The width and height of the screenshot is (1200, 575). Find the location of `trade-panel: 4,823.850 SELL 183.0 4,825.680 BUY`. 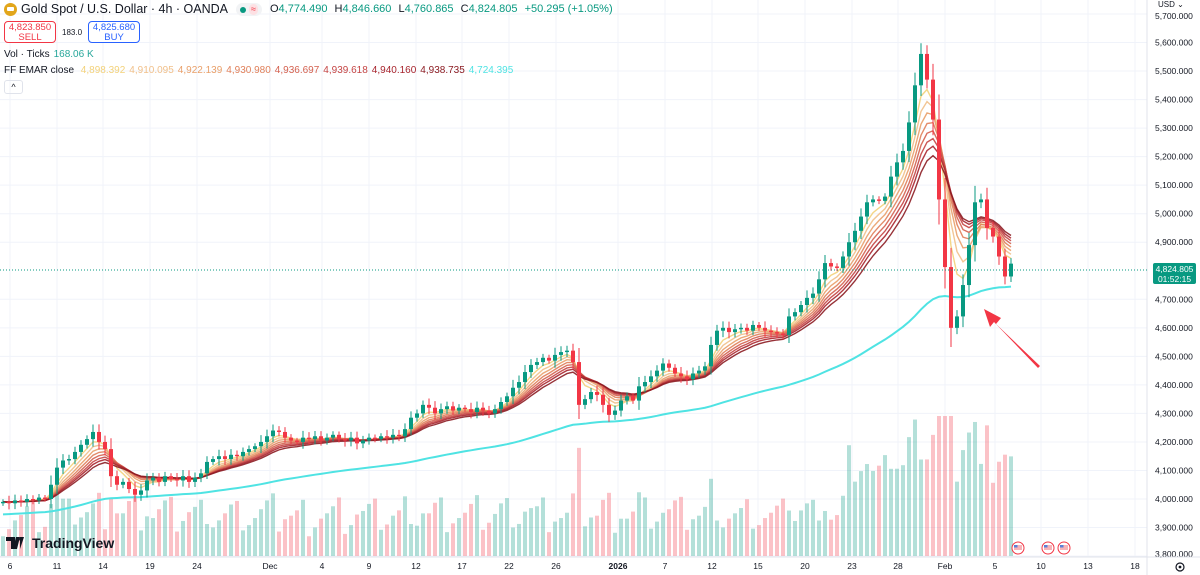

trade-panel: 4,823.850 SELL 183.0 4,825.680 BUY is located at coordinates (72, 32).